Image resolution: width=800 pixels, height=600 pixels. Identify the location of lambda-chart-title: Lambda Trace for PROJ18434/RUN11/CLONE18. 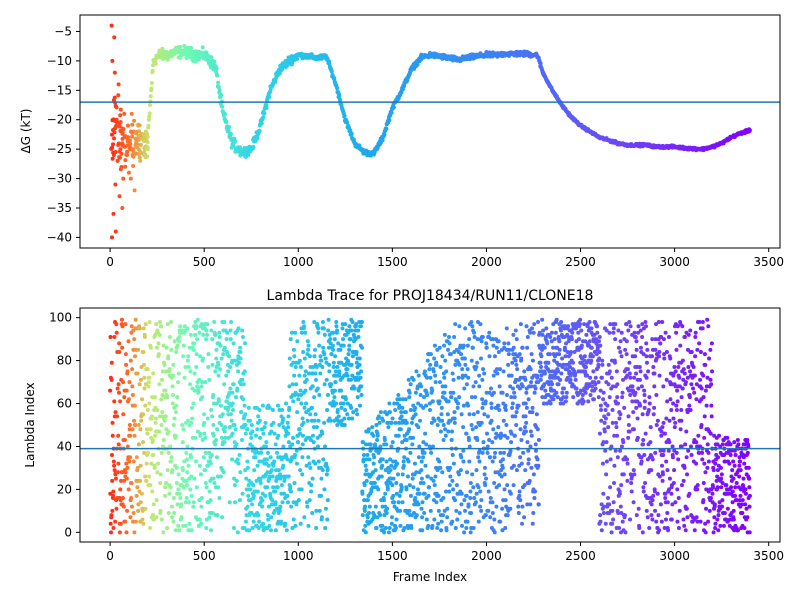
(430, 296).